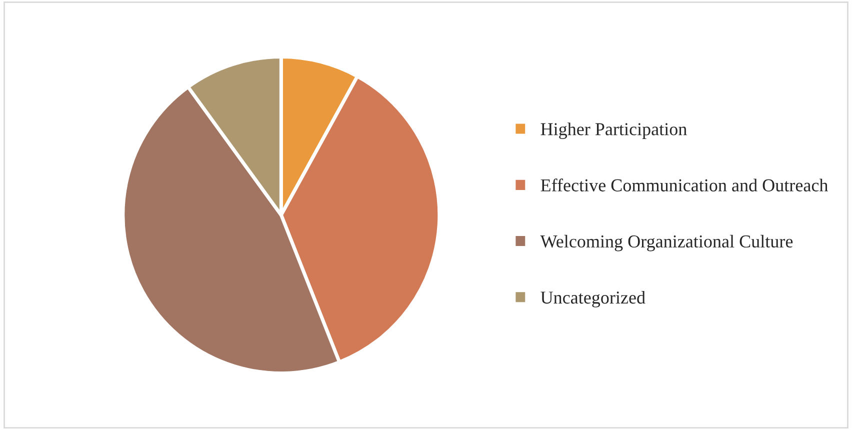  What do you see at coordinates (666, 243) in the screenshot?
I see `legend-label: Welcoming Organizational Culture` at bounding box center [666, 243].